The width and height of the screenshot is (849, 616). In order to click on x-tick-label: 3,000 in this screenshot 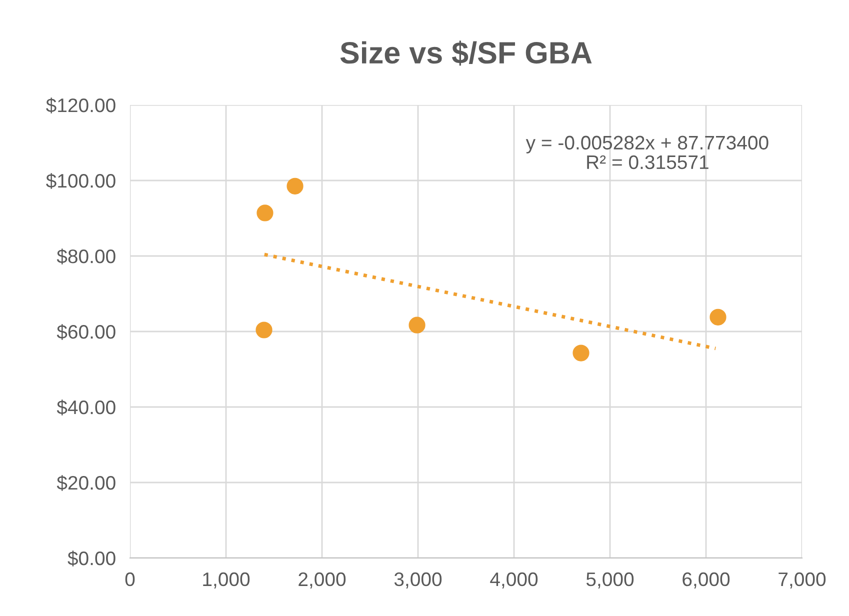, I will do `click(418, 580)`.